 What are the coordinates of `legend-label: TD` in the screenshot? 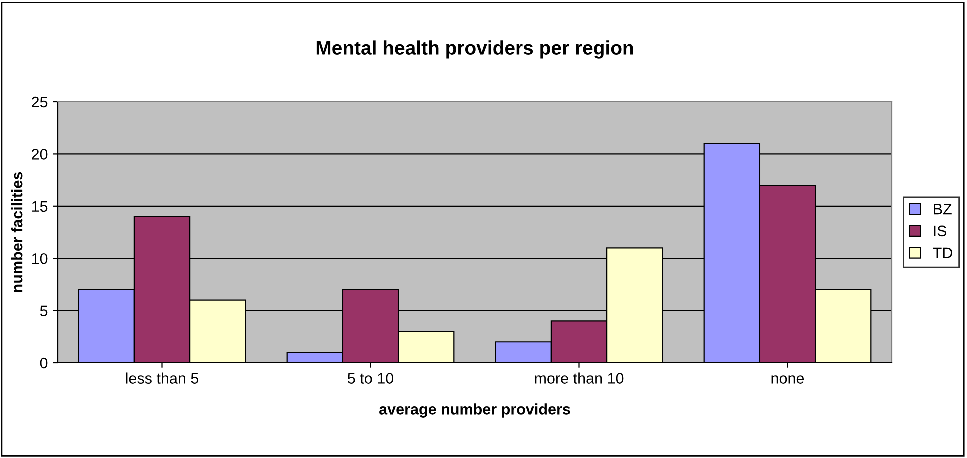 It's located at (942, 253).